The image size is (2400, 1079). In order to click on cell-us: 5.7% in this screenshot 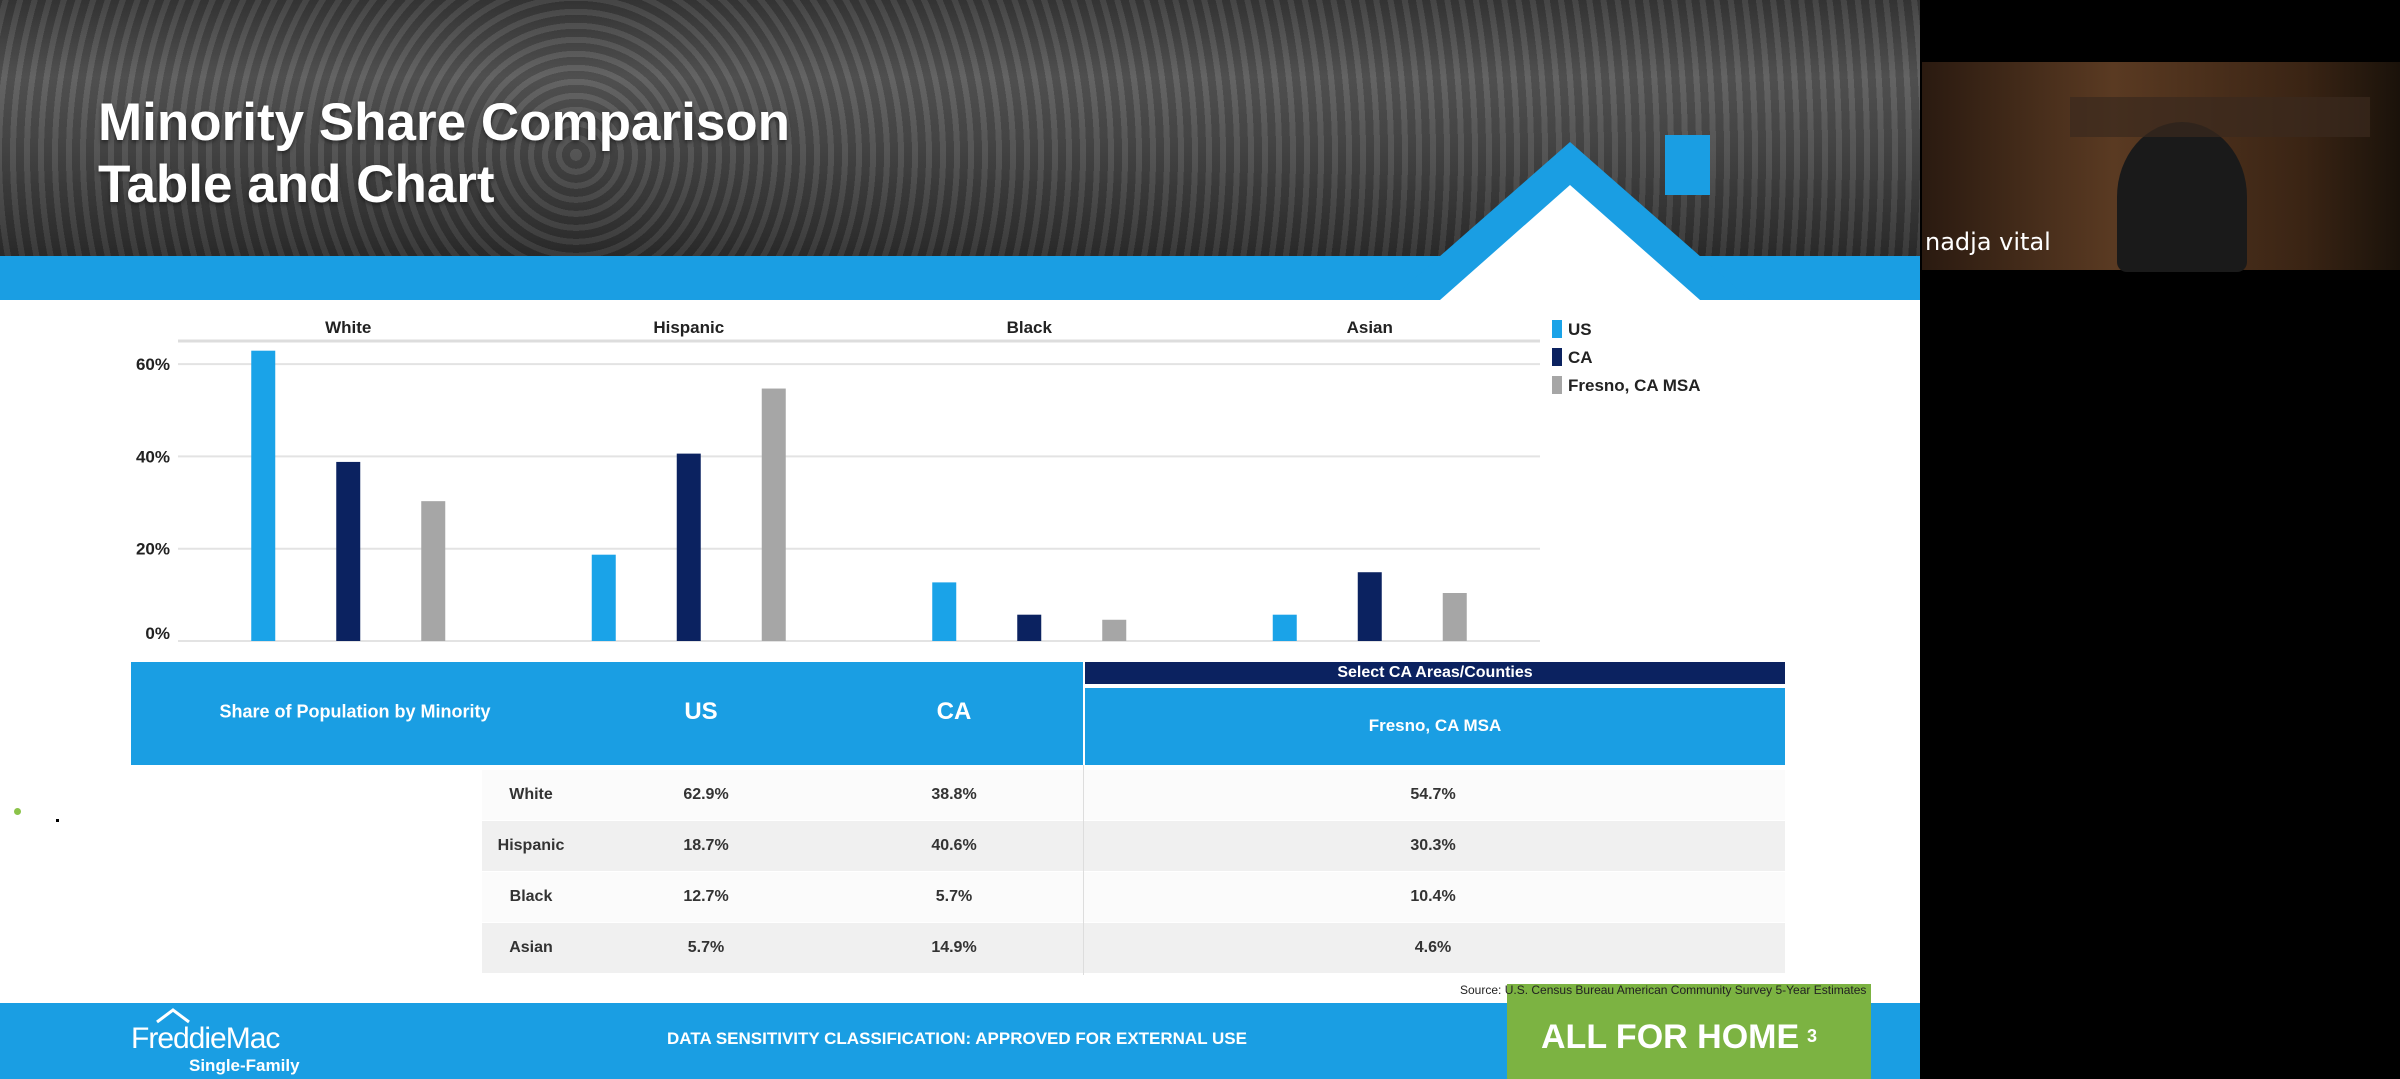, I will do `click(706, 947)`.